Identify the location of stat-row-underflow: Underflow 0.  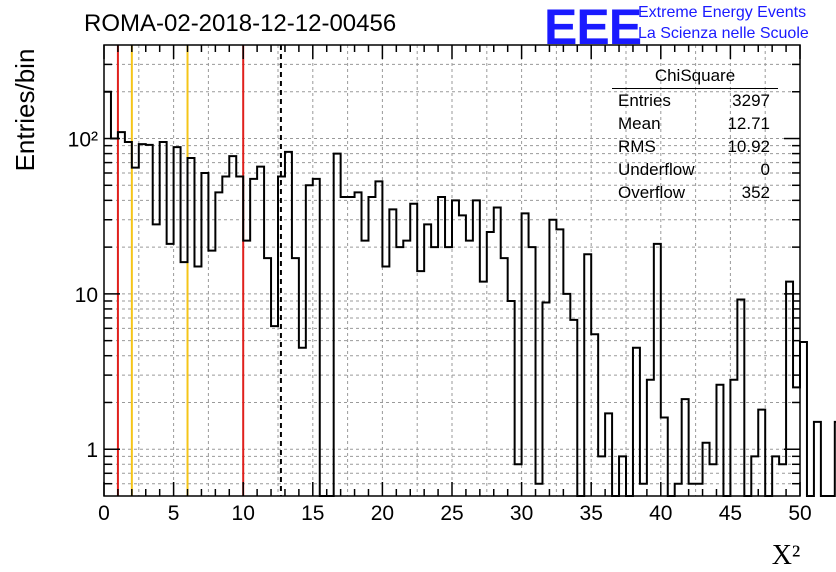
(695, 169).